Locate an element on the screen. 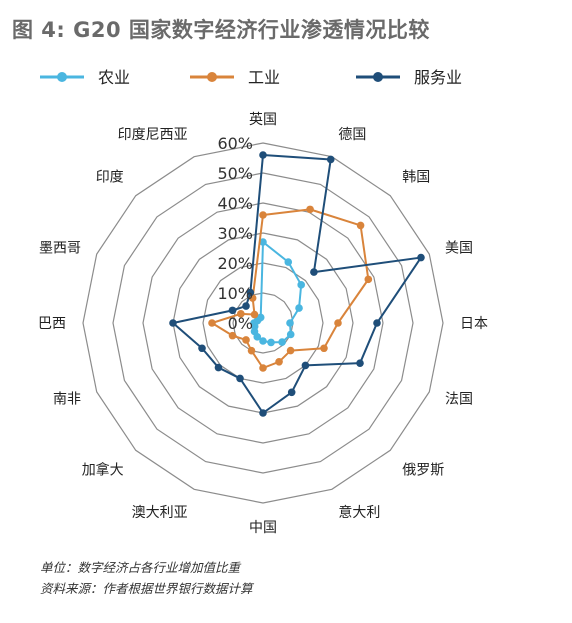 Image resolution: width=572 pixels, height=623 pixels. category-label: 法国 is located at coordinates (459, 399).